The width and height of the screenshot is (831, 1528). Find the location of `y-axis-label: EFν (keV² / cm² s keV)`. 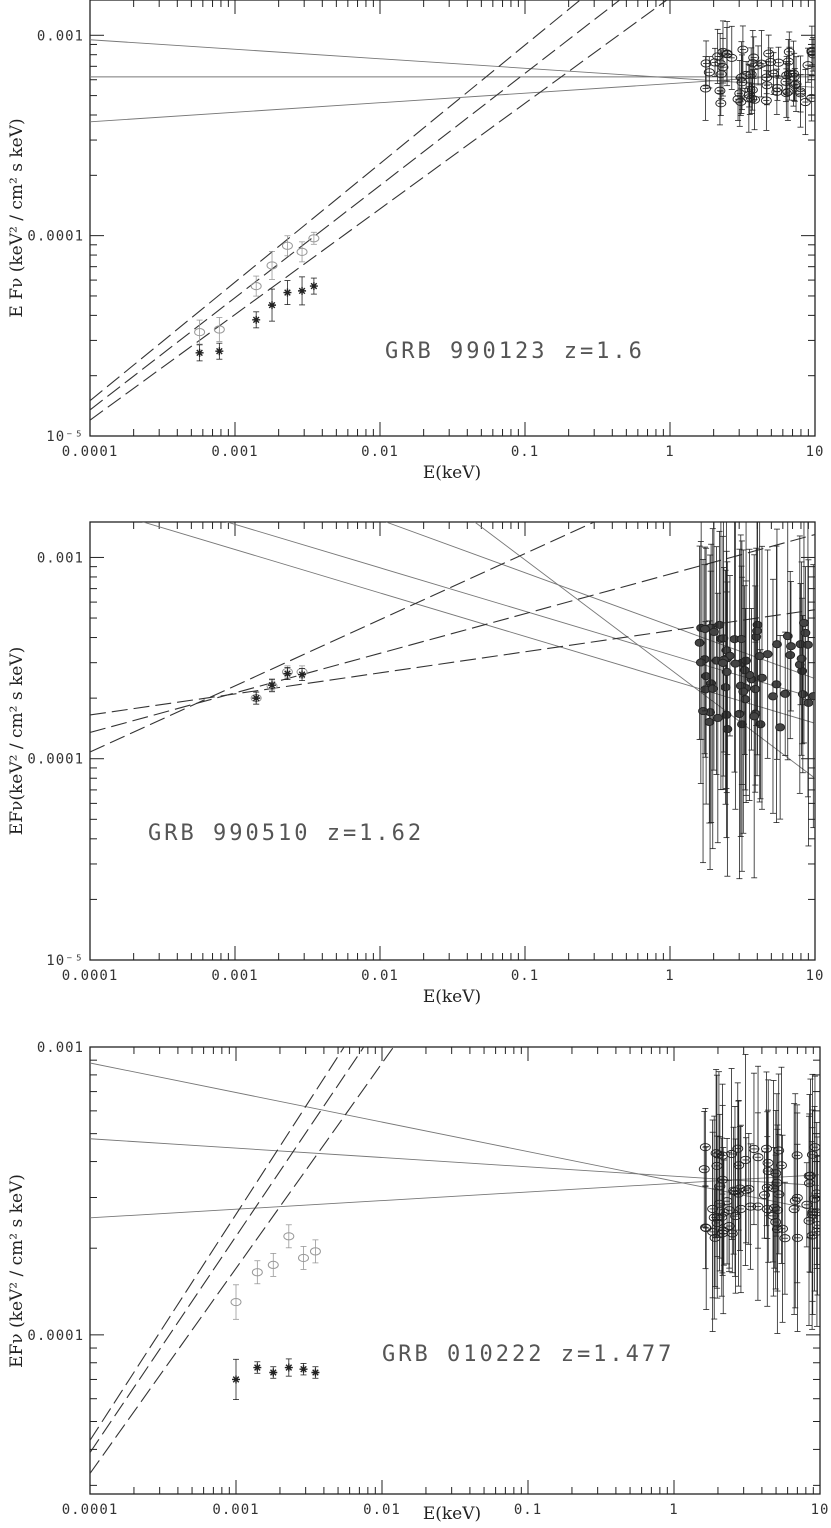

y-axis-label: EFν (keV² / cm² s keV) is located at coordinates (17, 1271).